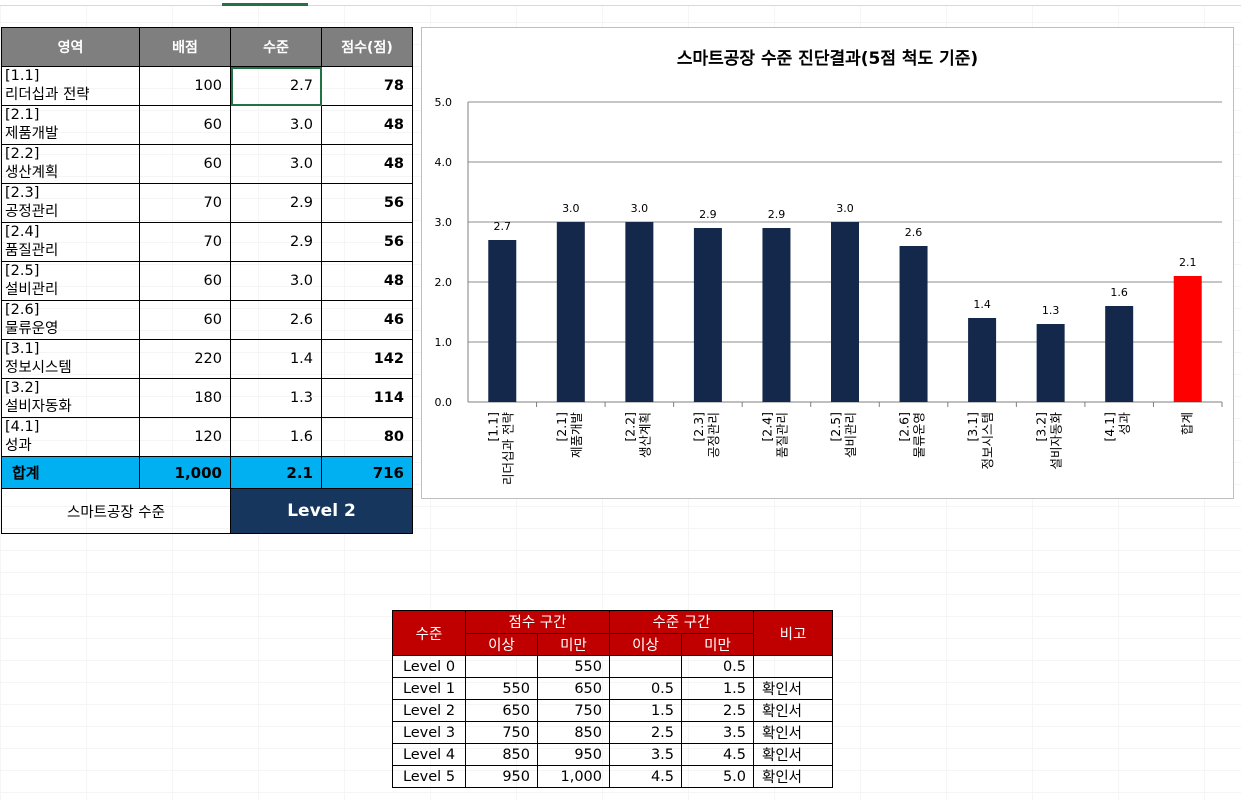 Image resolution: width=1241 pixels, height=800 pixels. What do you see at coordinates (185, 437) in the screenshot?
I see `cell-weight: 120` at bounding box center [185, 437].